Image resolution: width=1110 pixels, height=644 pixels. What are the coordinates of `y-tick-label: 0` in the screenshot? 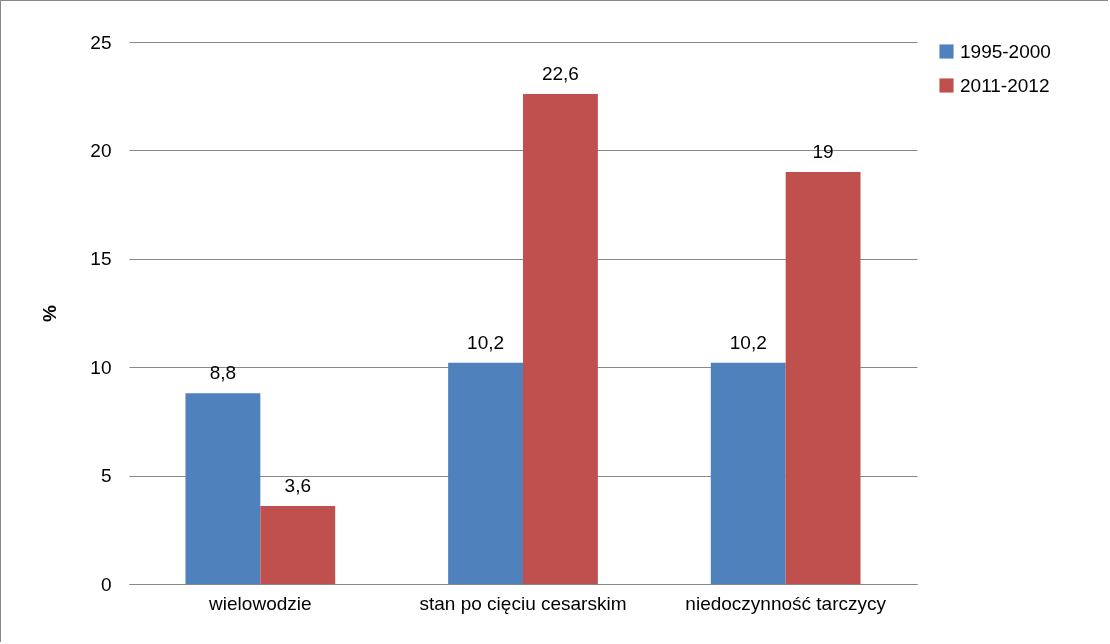 It's located at (106, 584).